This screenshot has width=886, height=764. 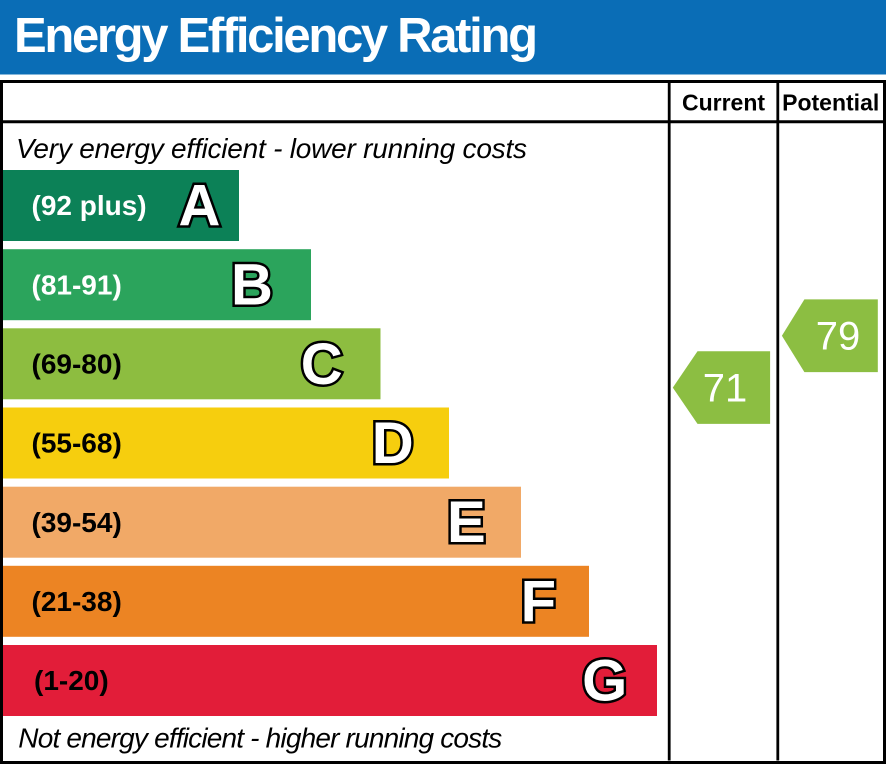 I want to click on svg-text: F, so click(x=538, y=601).